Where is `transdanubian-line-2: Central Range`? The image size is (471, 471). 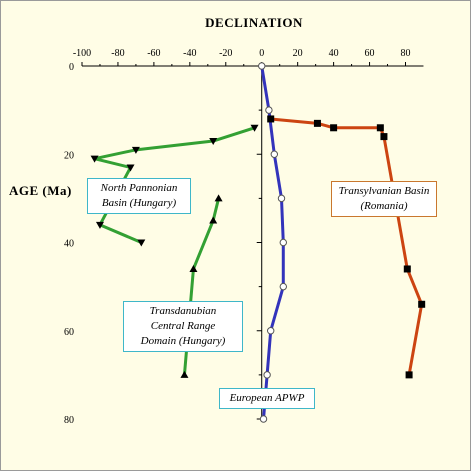 transdanubian-line-2: Central Range is located at coordinates (183, 326).